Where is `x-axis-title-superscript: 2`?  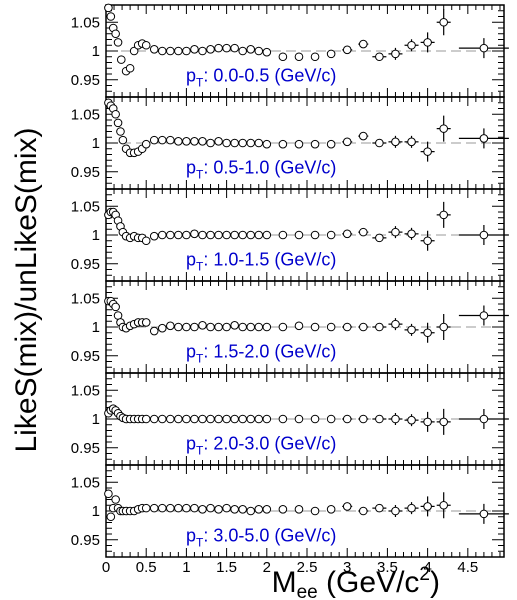 x-axis-title-superscript: 2 is located at coordinates (424, 574).